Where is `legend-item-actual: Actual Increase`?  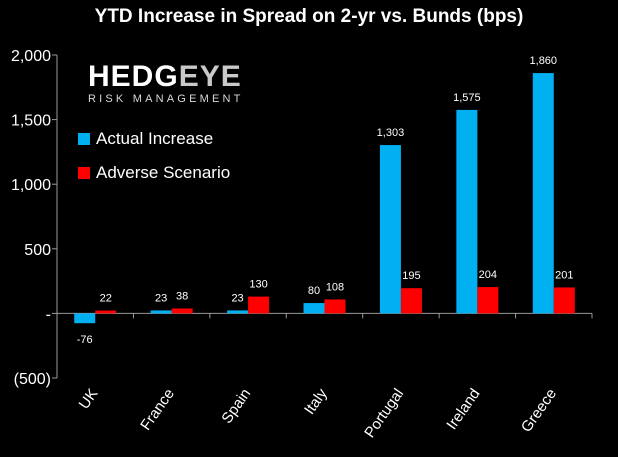
legend-item-actual: Actual Increase is located at coordinates (154, 139).